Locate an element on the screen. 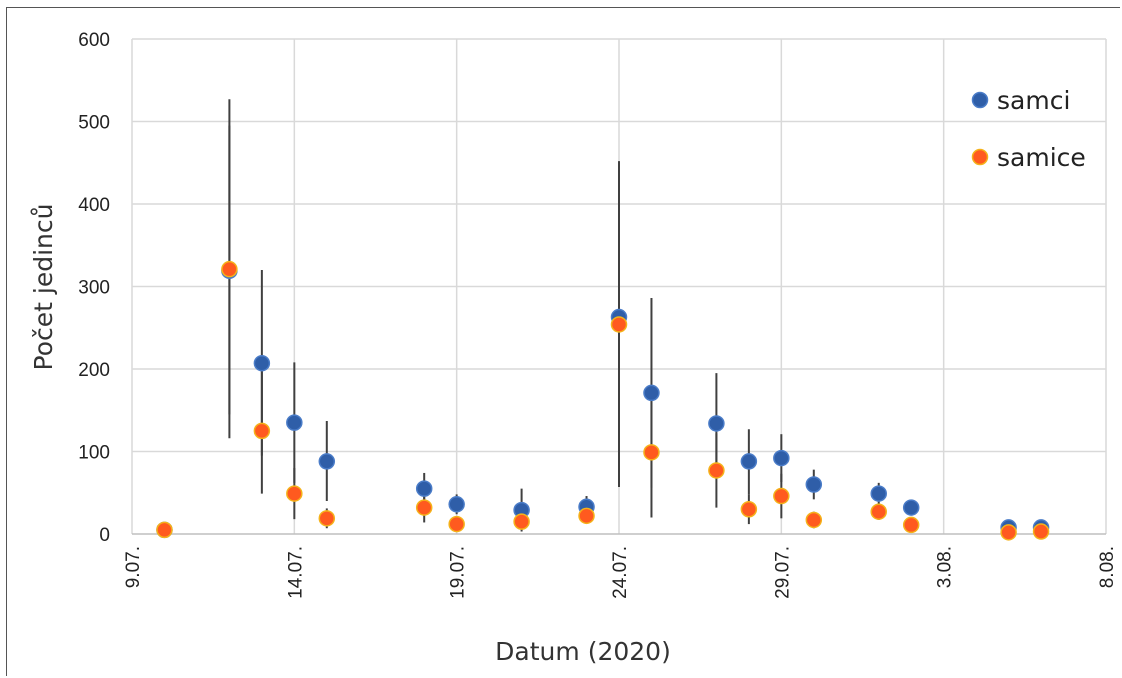 The height and width of the screenshot is (678, 1122). y-tick-label: 0 is located at coordinates (104, 535).